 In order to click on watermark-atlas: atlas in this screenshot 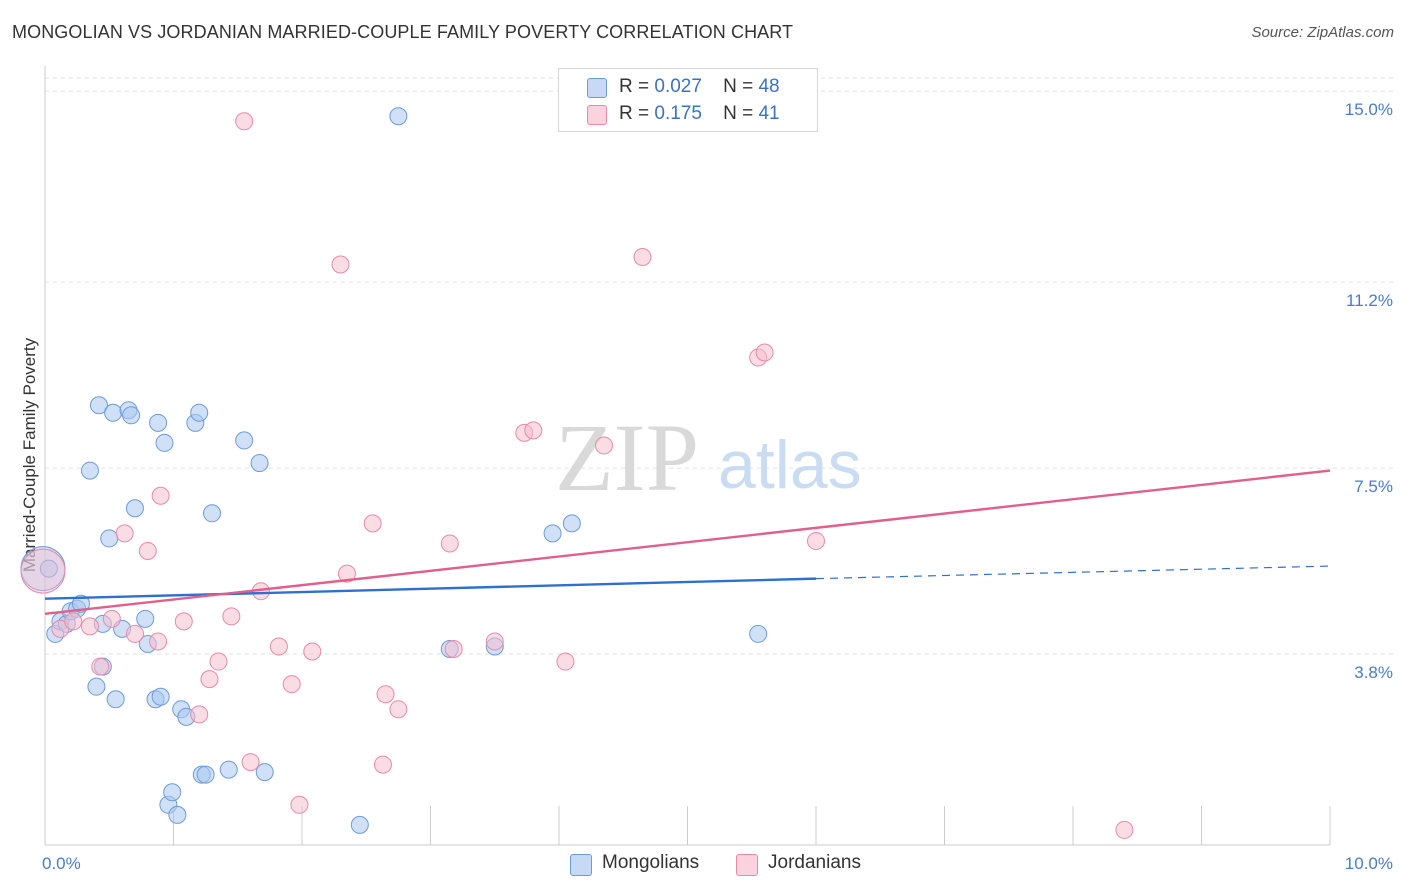, I will do `click(790, 465)`.